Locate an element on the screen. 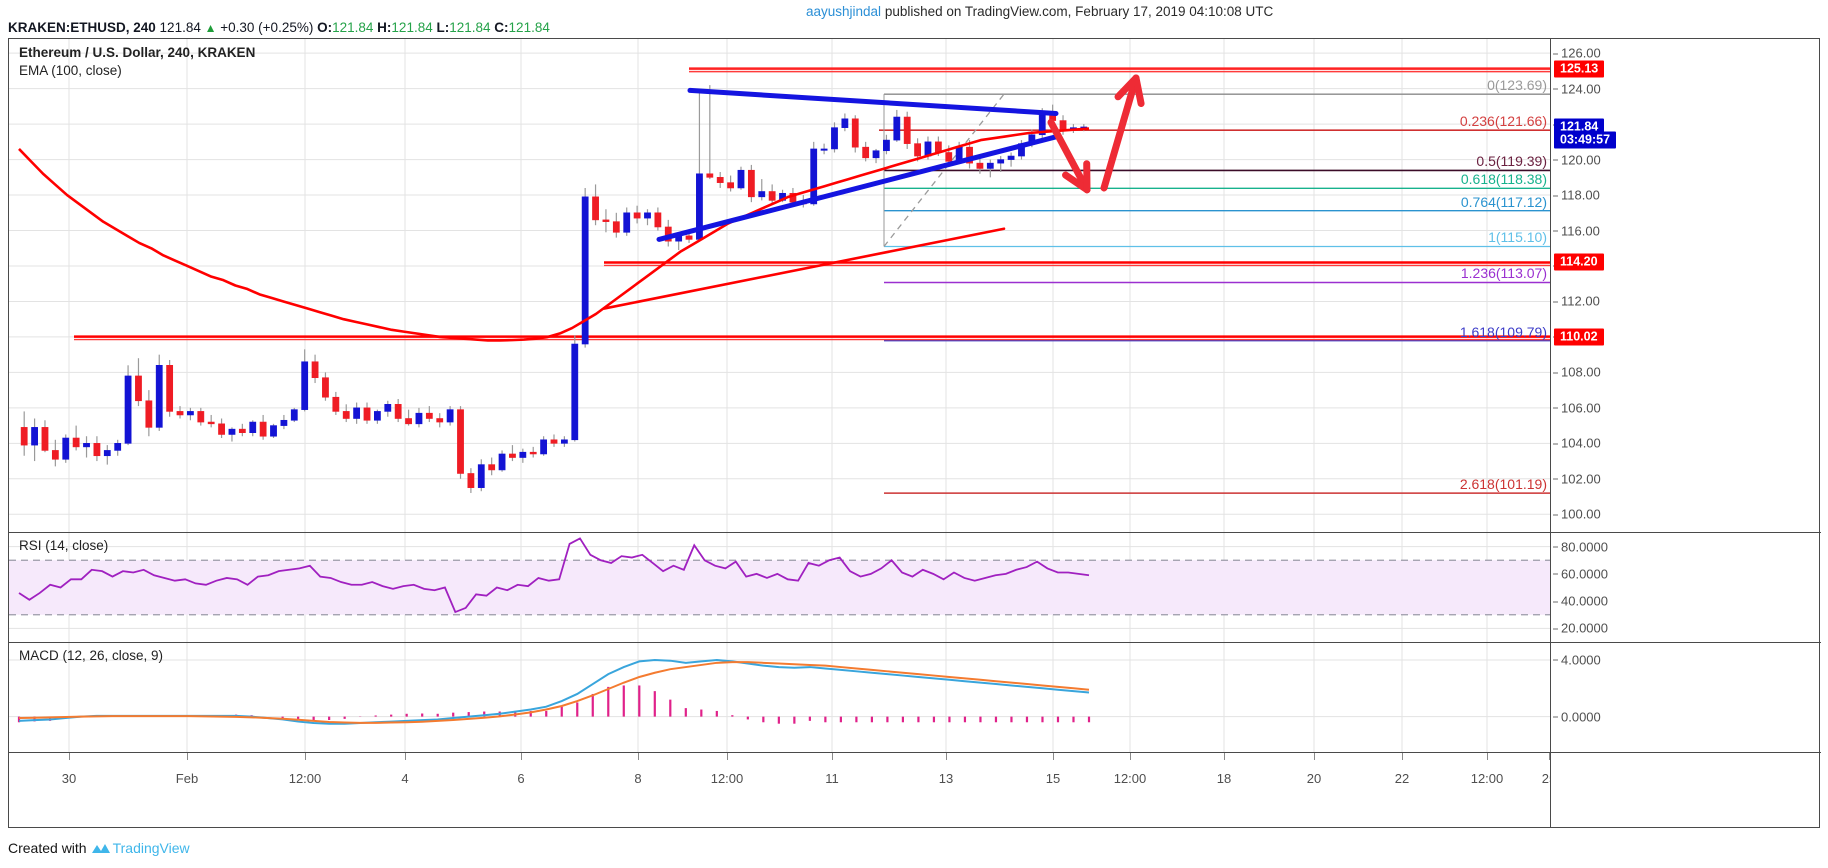 The image size is (1828, 868). time-axis-tick: 8 is located at coordinates (638, 778).